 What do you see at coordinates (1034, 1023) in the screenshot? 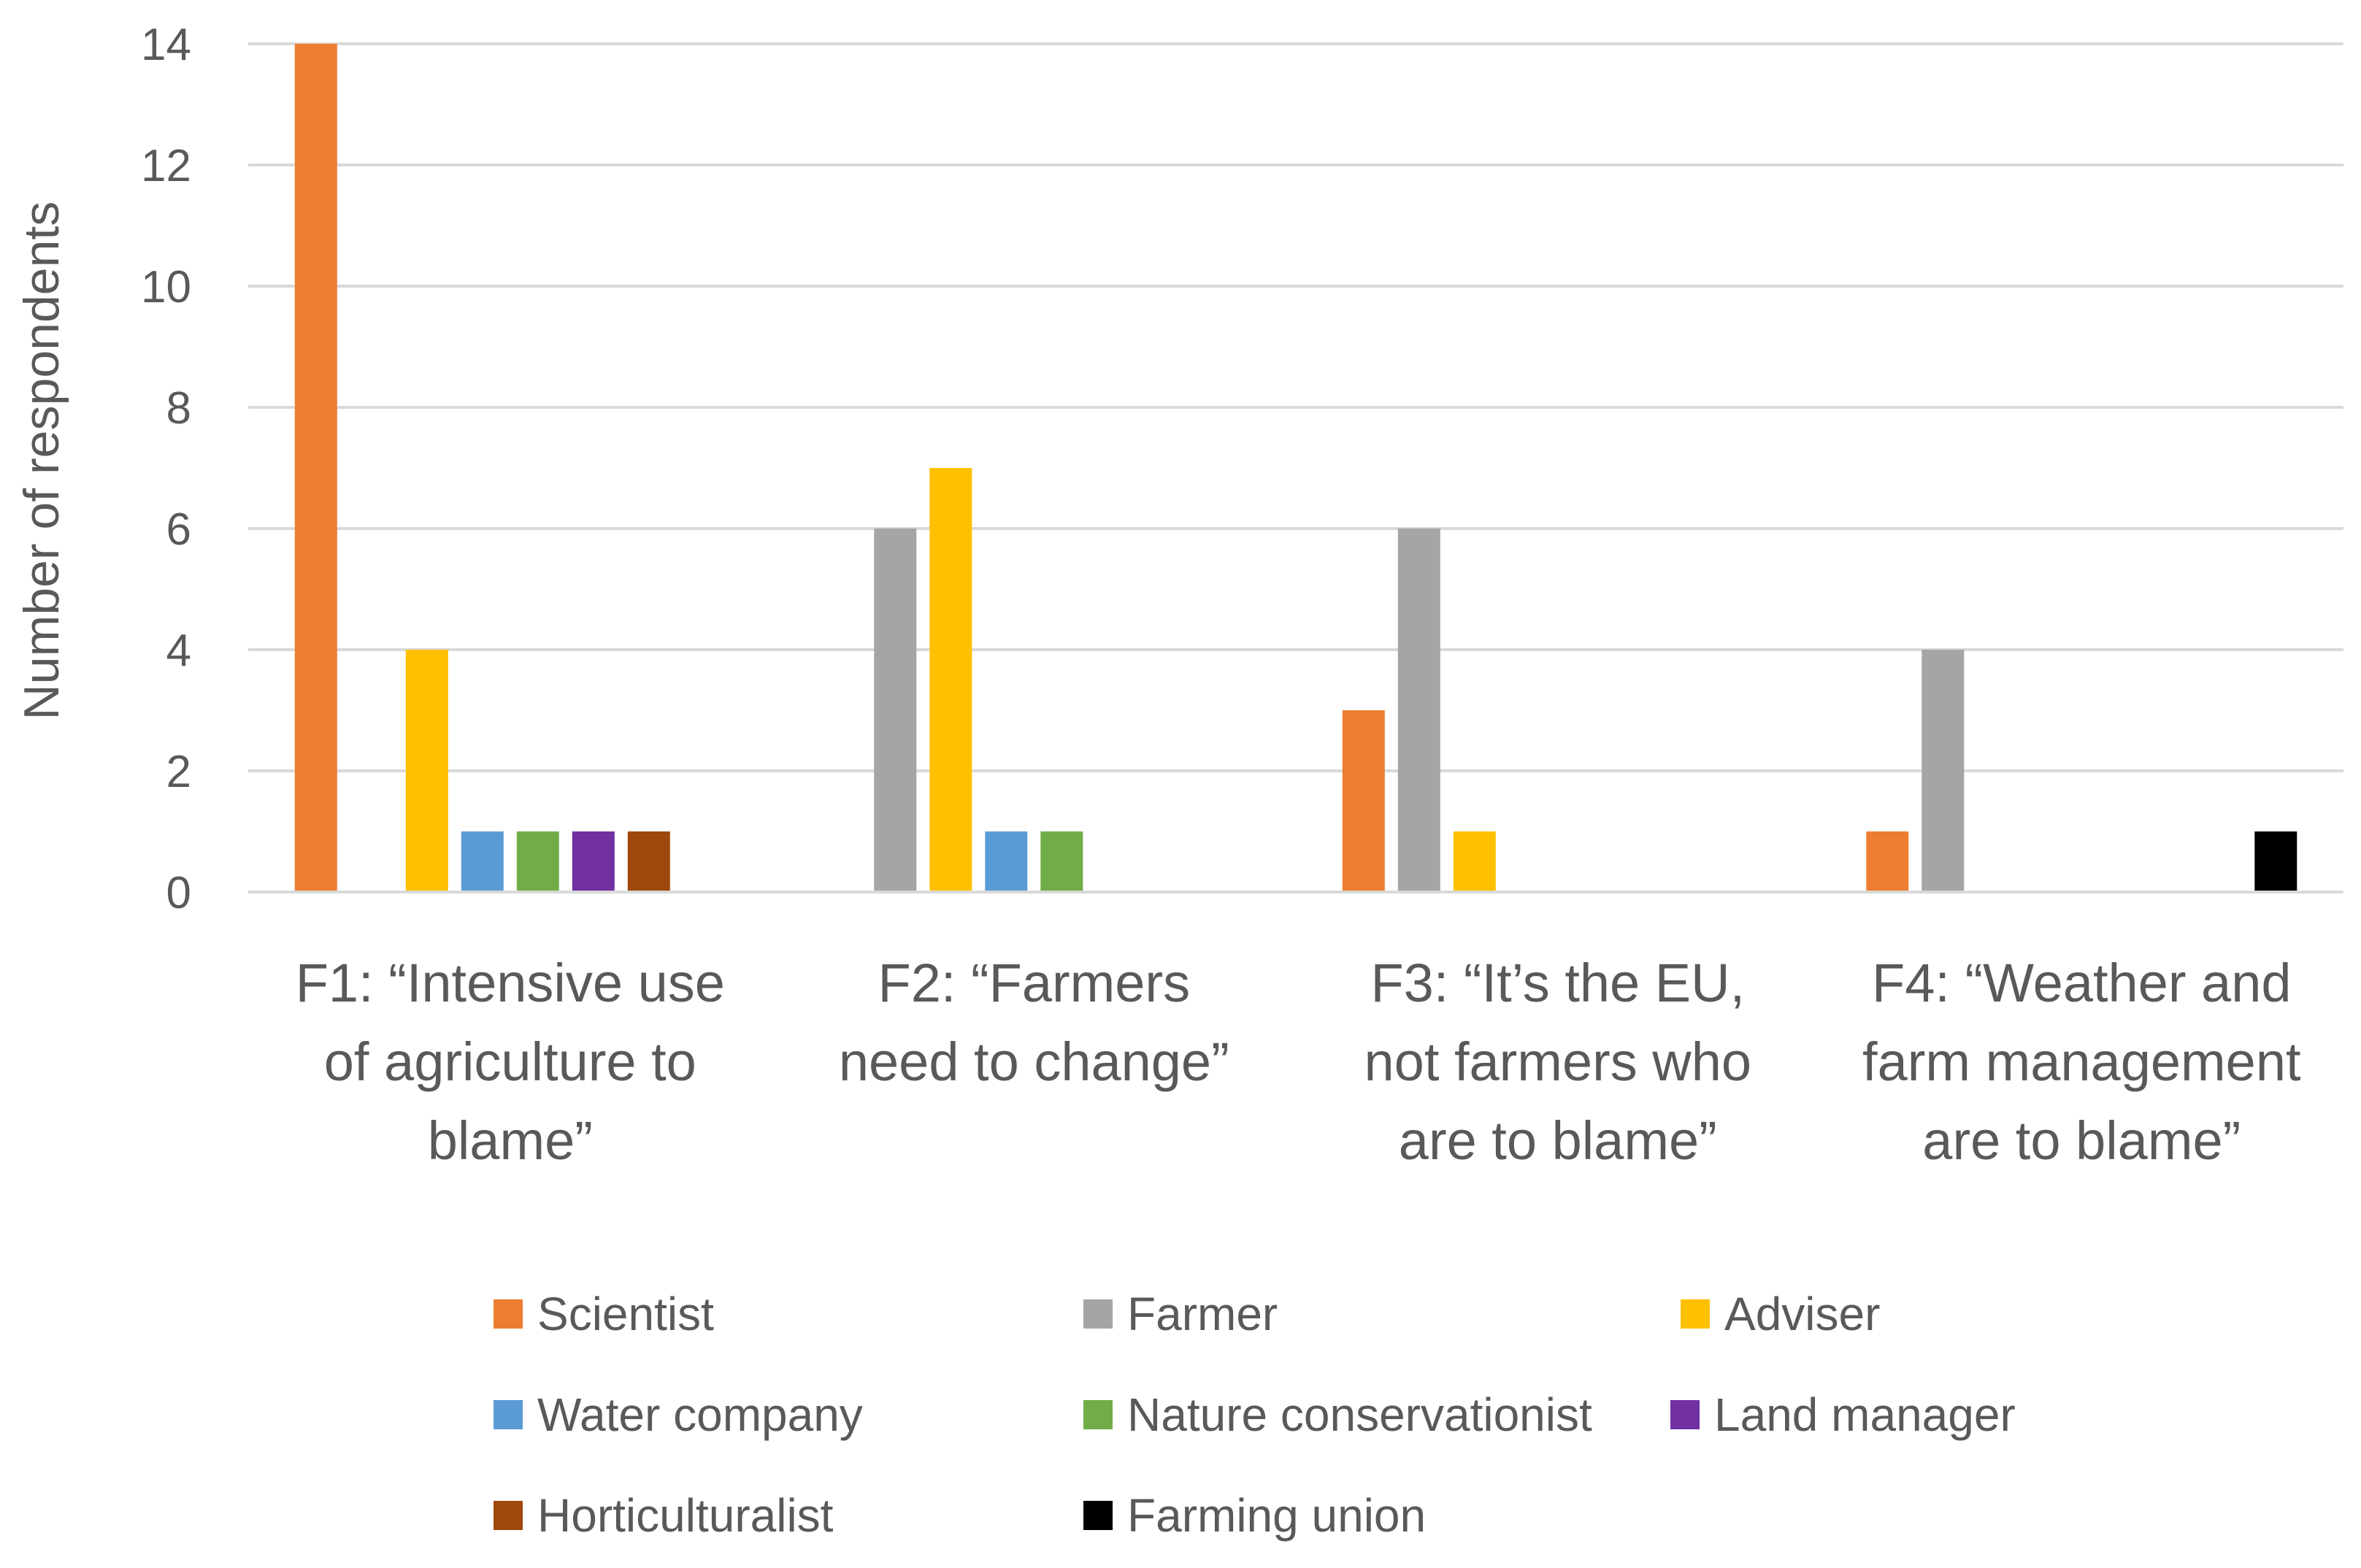
I see `x-category-label: F2: “Farmers need to change”` at bounding box center [1034, 1023].